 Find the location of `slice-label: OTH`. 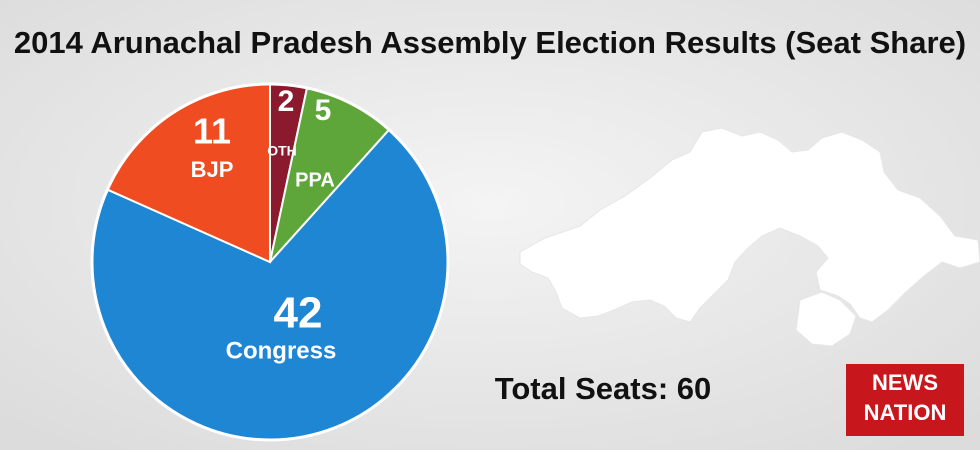

slice-label: OTH is located at coordinates (282, 151).